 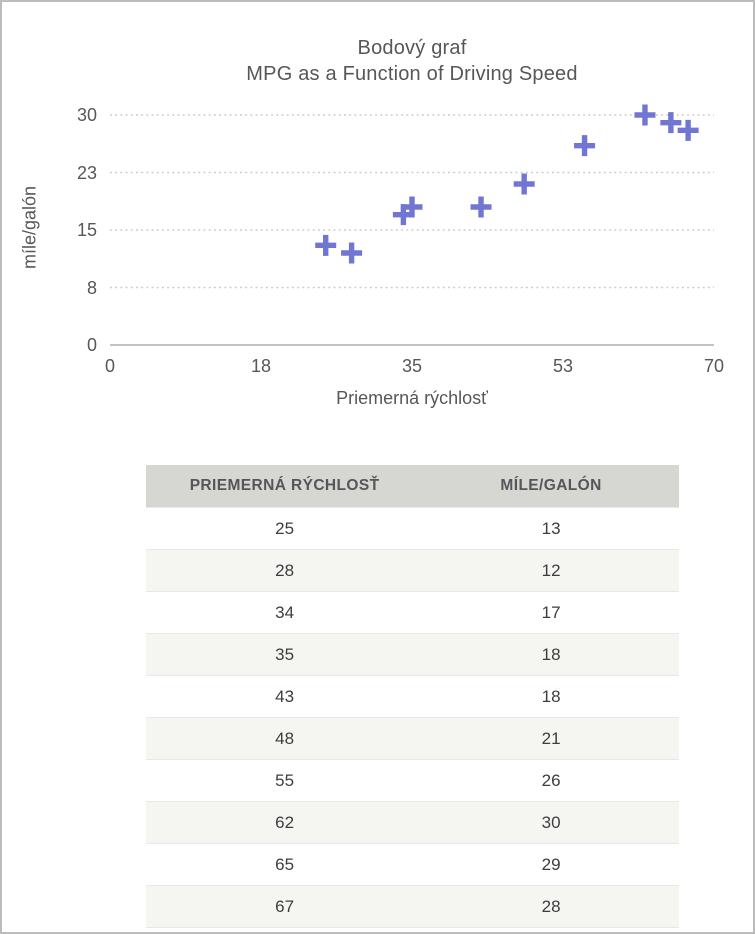 I want to click on table-row: 67 28, so click(x=412, y=906).